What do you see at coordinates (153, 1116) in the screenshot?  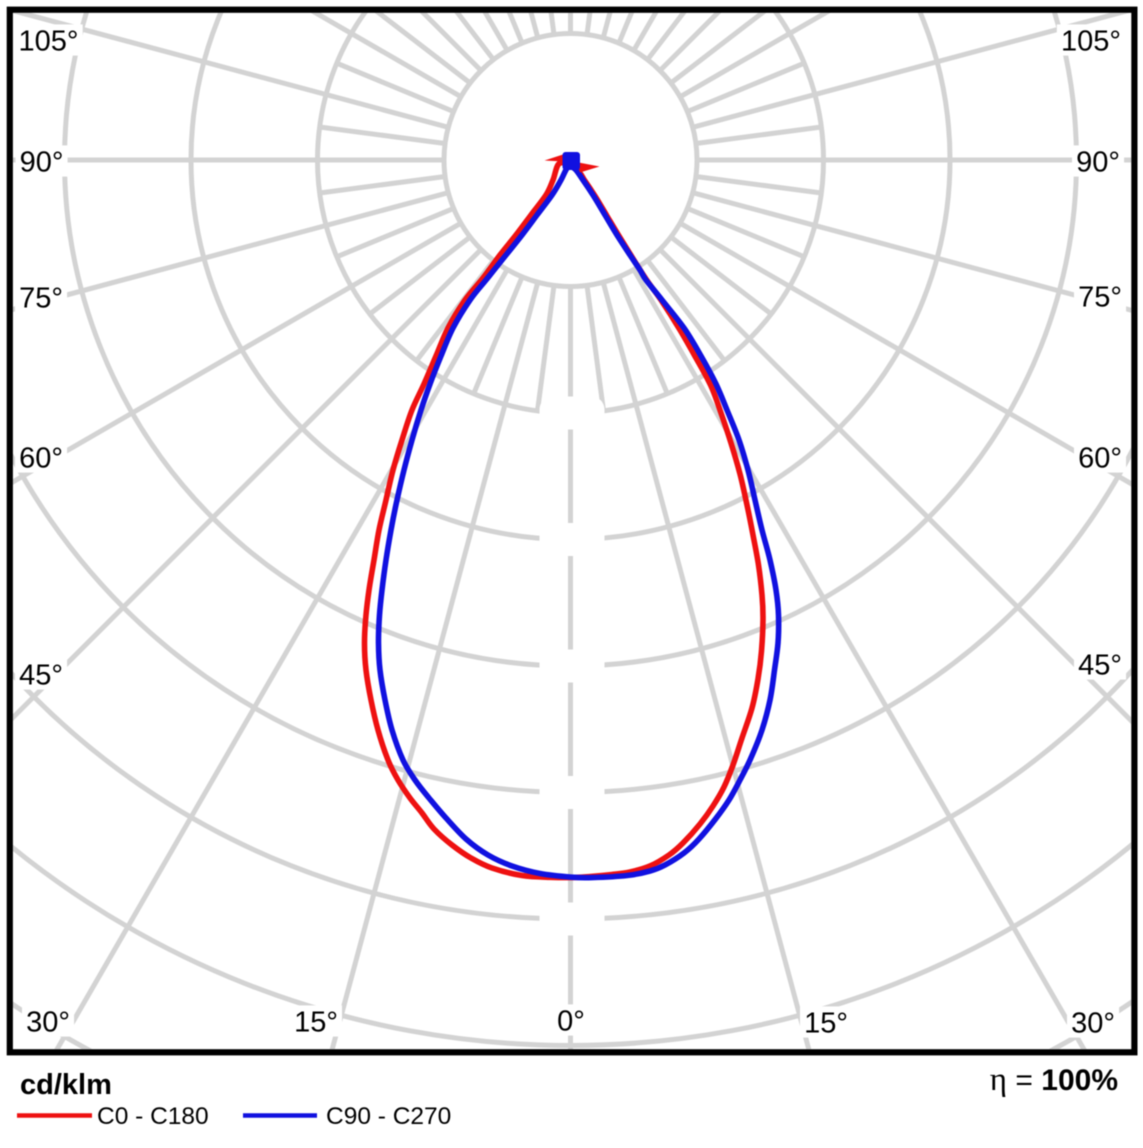 I see `svg-text: C0 - C180` at bounding box center [153, 1116].